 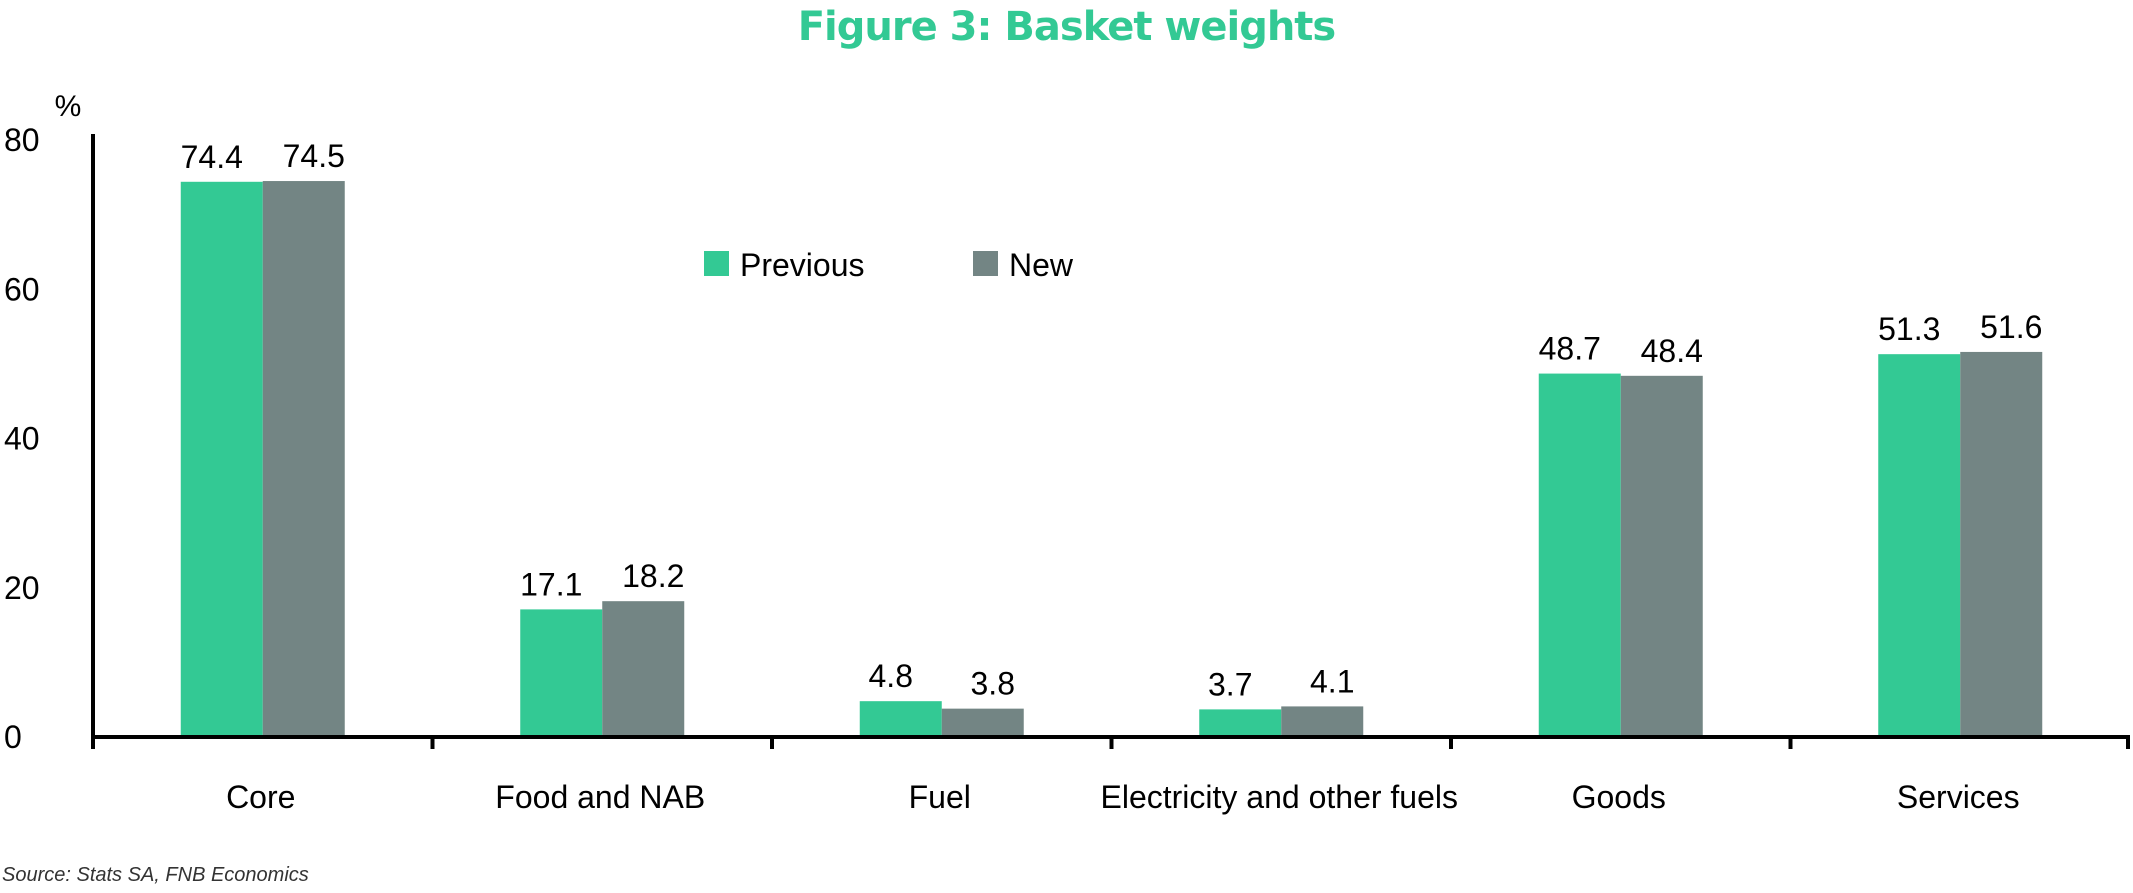 What do you see at coordinates (1909, 329) in the screenshot?
I see `data-label-previous-5: 51.3` at bounding box center [1909, 329].